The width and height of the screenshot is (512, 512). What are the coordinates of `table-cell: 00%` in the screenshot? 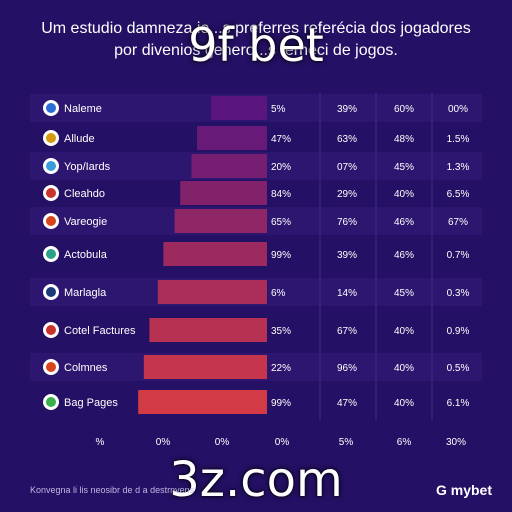 It's located at (458, 109).